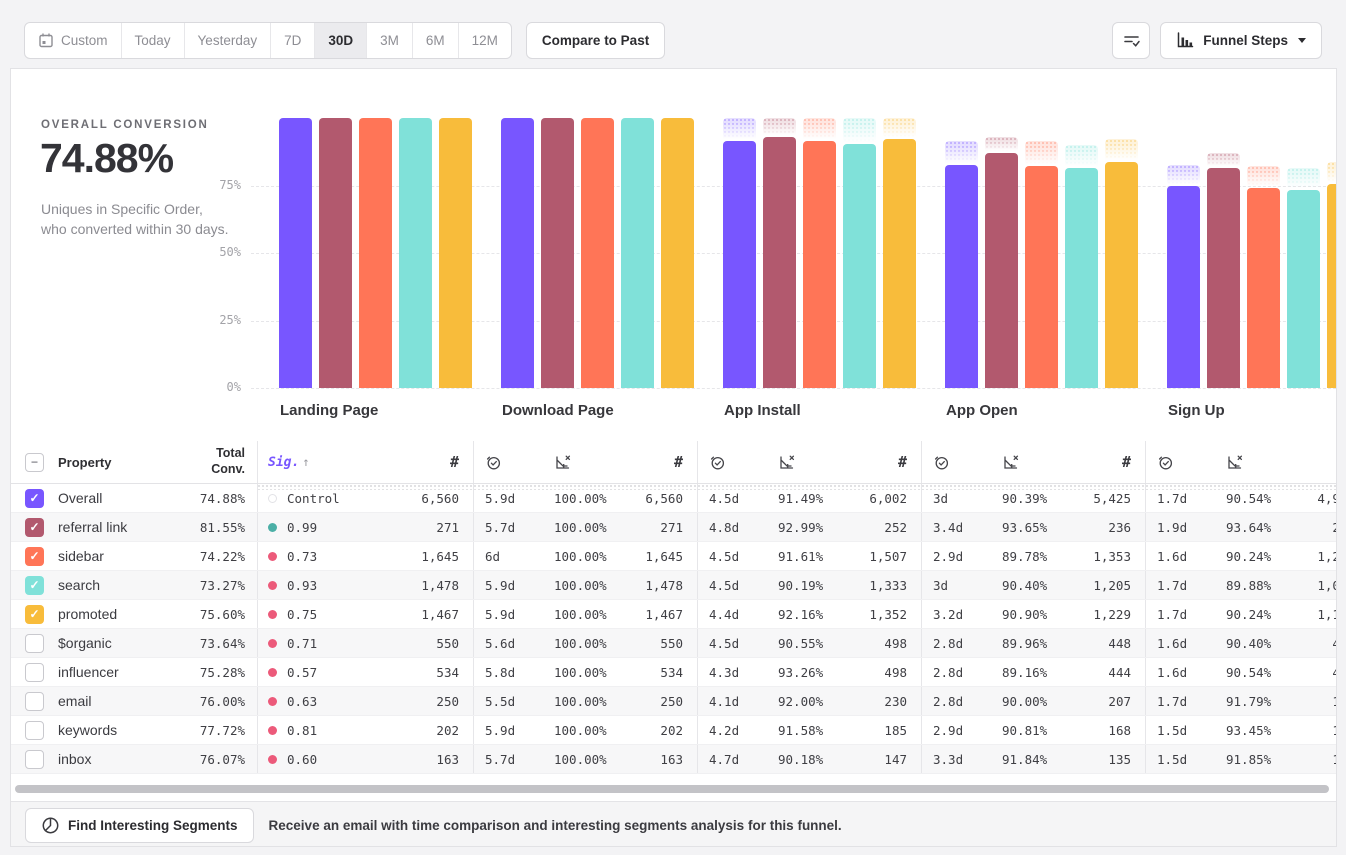 The height and width of the screenshot is (855, 1346). What do you see at coordinates (895, 701) in the screenshot?
I see `count-cell: 230` at bounding box center [895, 701].